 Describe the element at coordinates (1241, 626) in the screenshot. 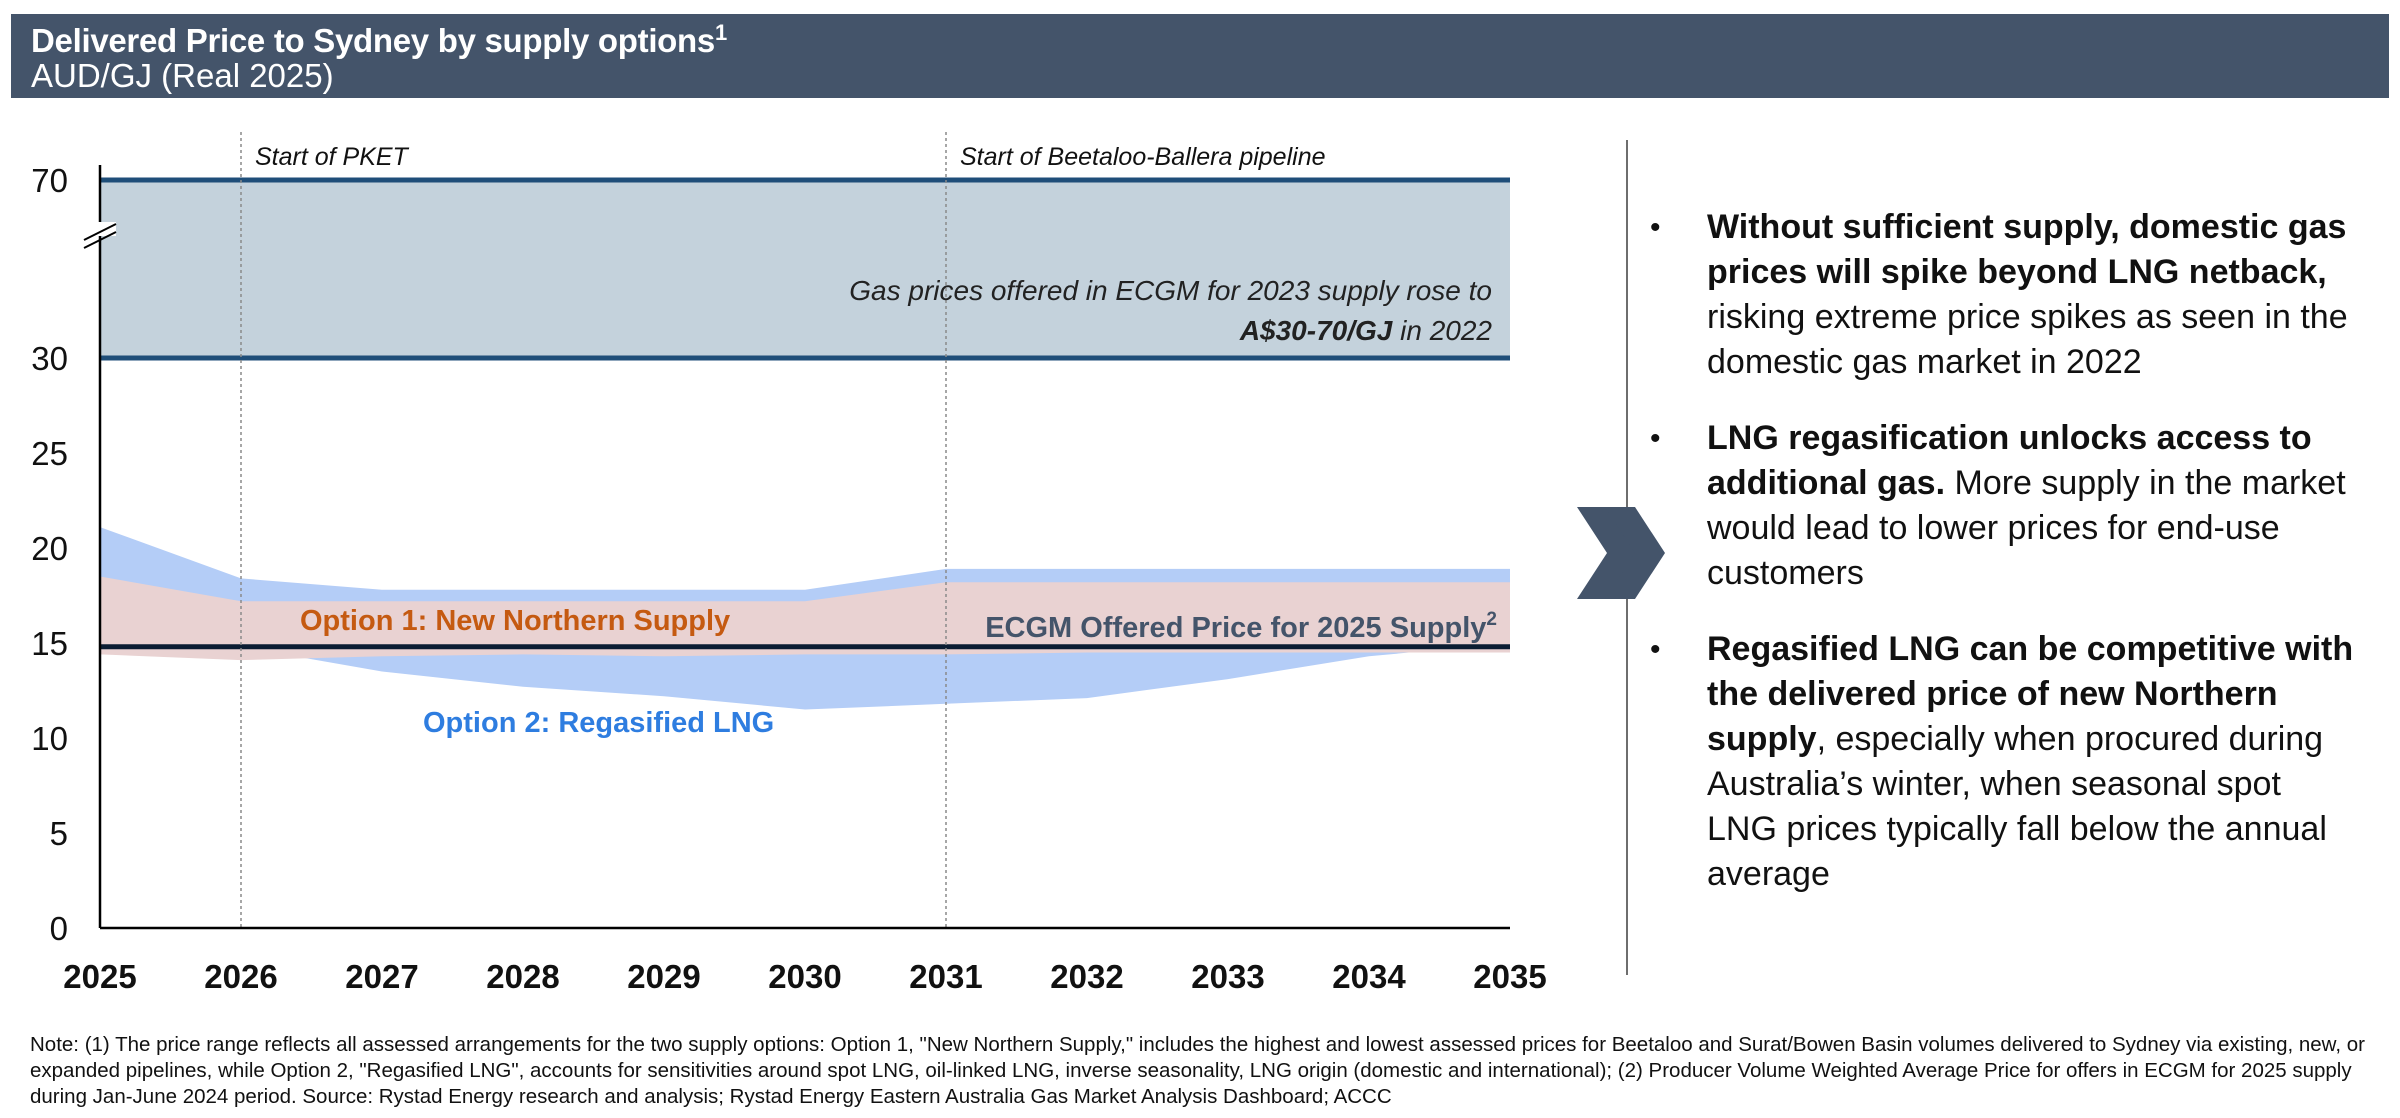

I see `ecgm-label: ECGM Offered Price for 2025 Supply2` at that location.